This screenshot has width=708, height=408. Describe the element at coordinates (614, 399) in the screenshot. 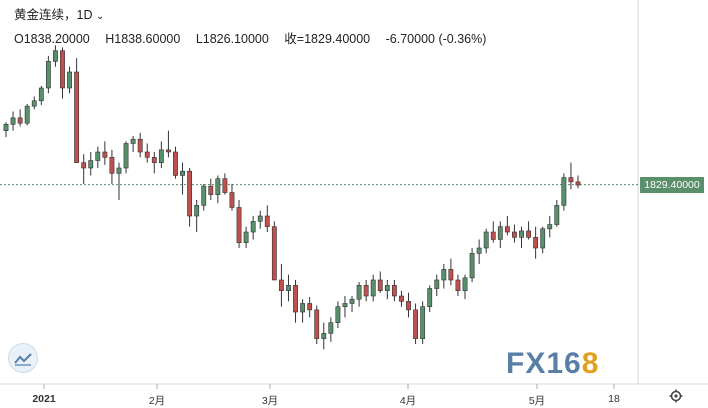

I see `x-tick-label: 18` at that location.